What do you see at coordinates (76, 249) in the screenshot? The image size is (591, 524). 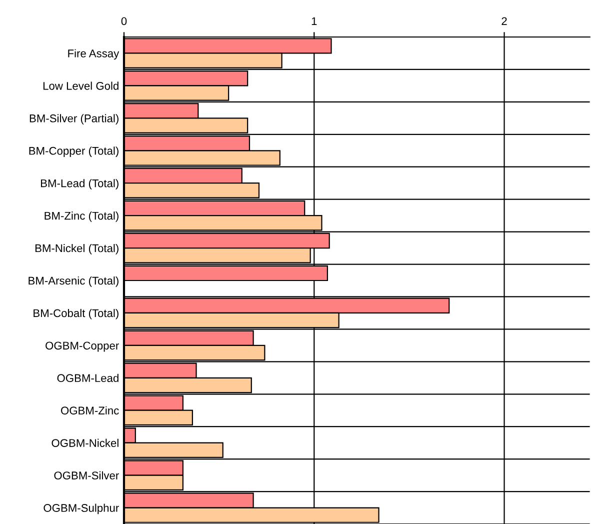 I see `y-tick-label: BM-Nickel (Total)` at bounding box center [76, 249].